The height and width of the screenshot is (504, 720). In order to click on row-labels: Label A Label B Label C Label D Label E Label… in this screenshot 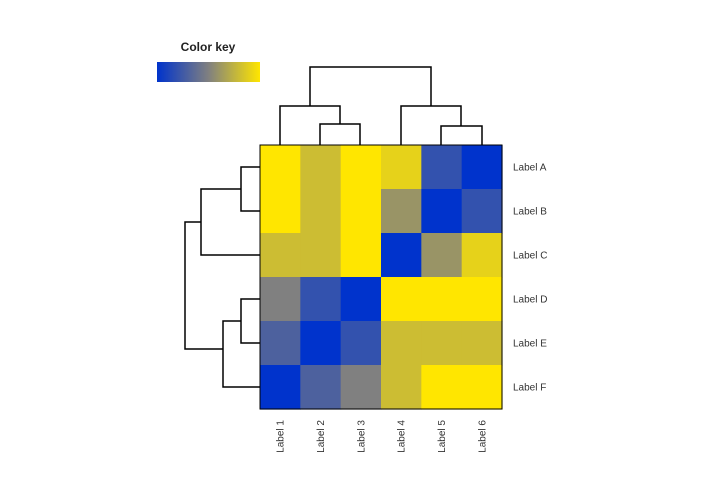, I will do `click(530, 278)`.